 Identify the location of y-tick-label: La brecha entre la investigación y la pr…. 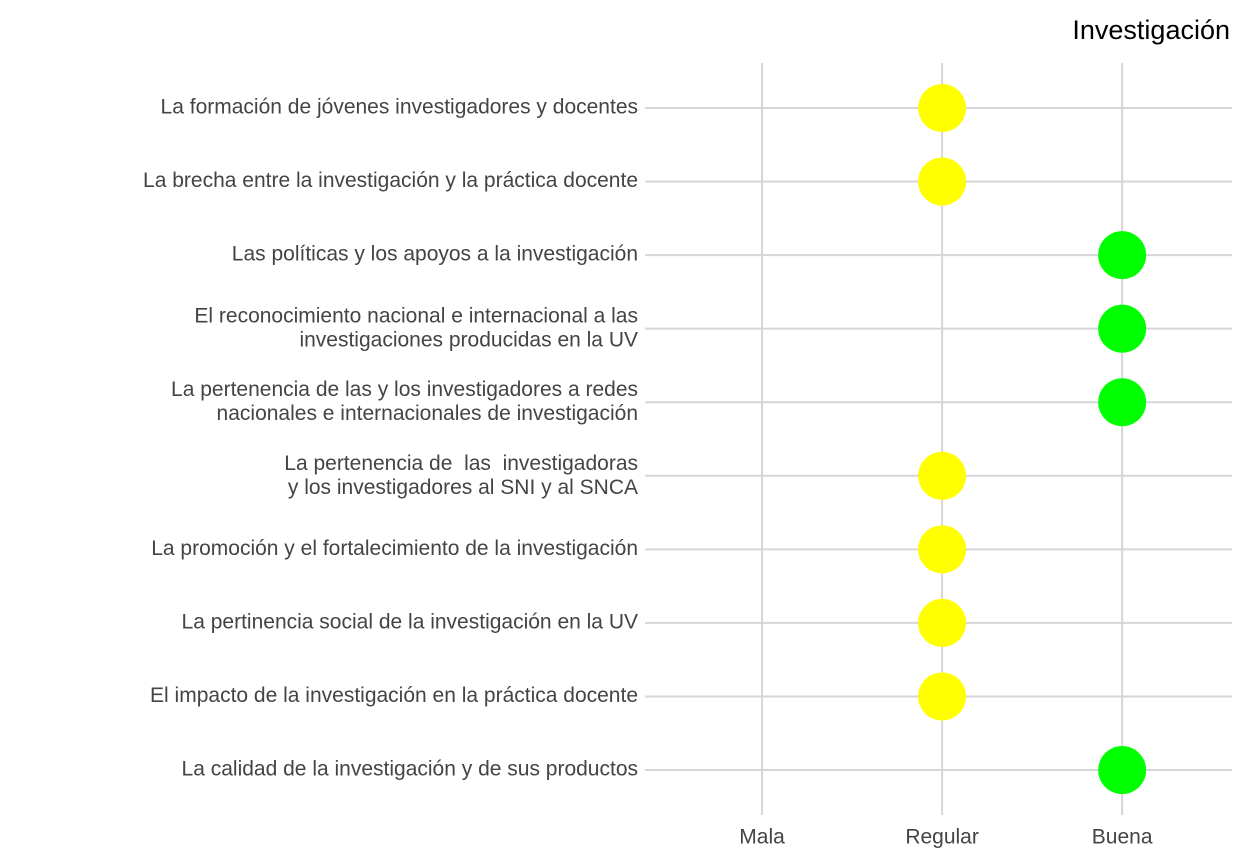
(390, 180).